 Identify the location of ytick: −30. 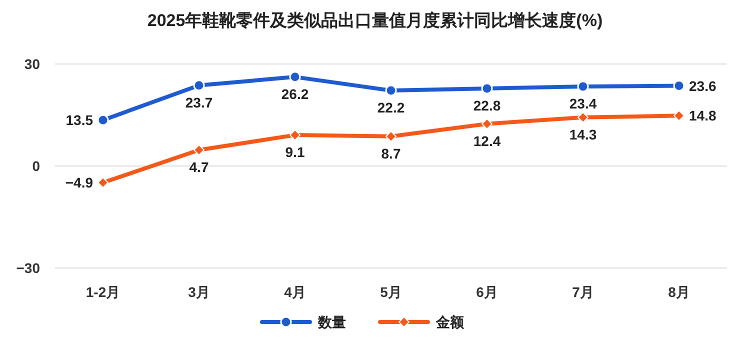
(28, 268).